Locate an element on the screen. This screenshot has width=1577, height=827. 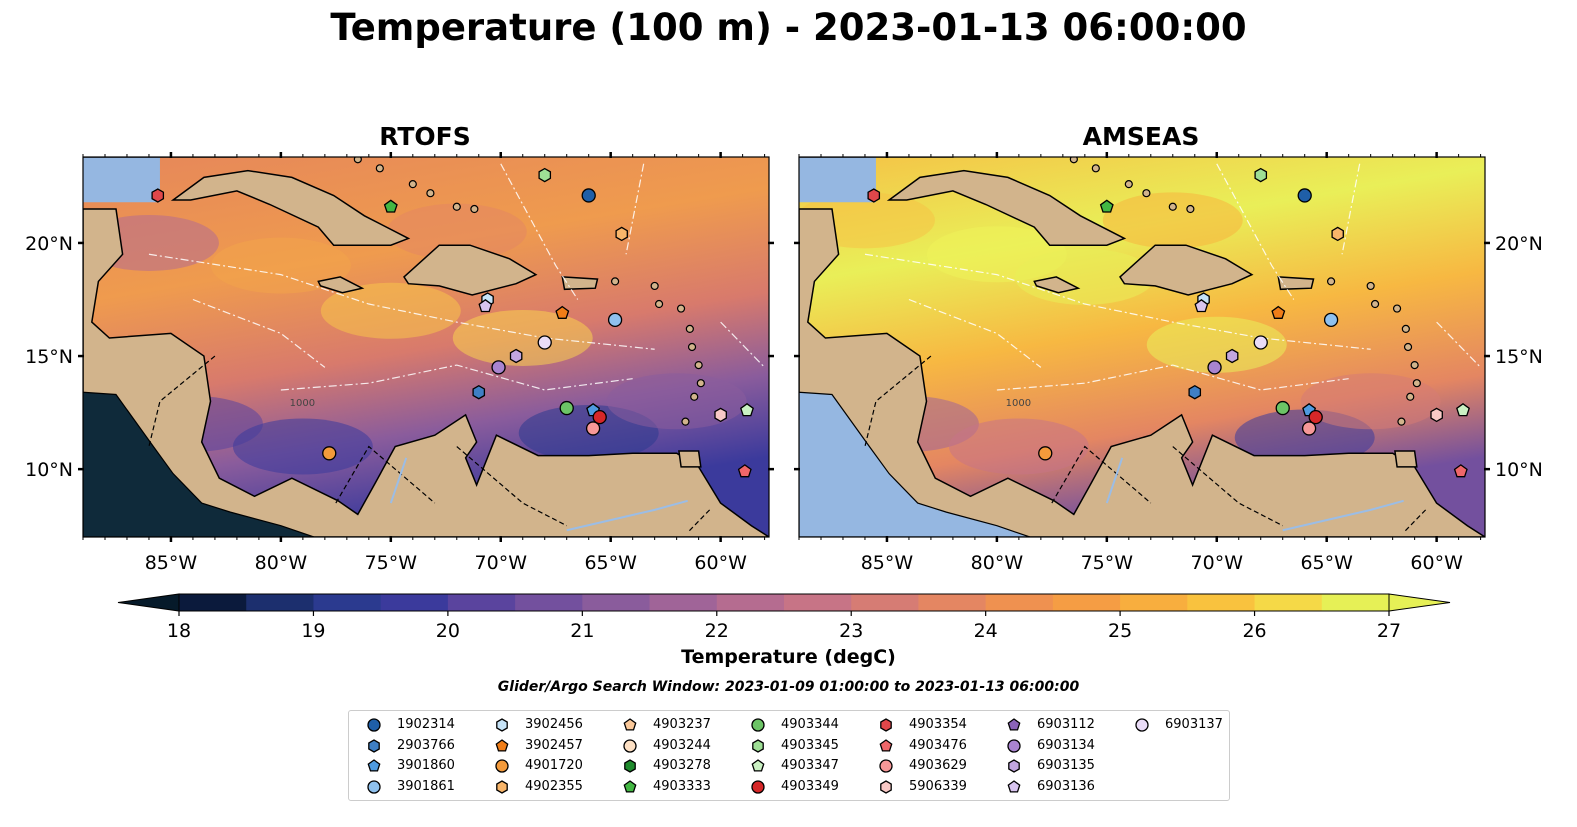
lon-tick-label: 80°W is located at coordinates (997, 563).